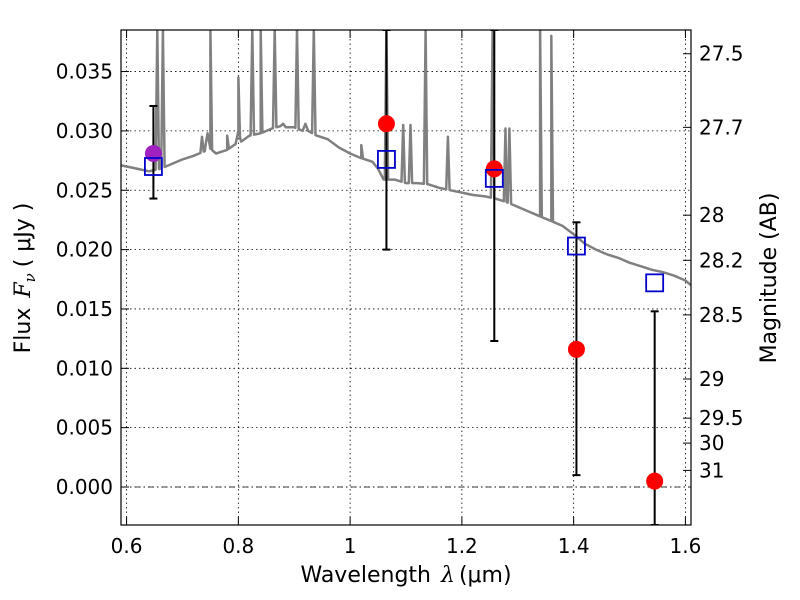 This screenshot has height=600, width=800. What do you see at coordinates (84, 309) in the screenshot?
I see `y-tick-label: 0.015` at bounding box center [84, 309].